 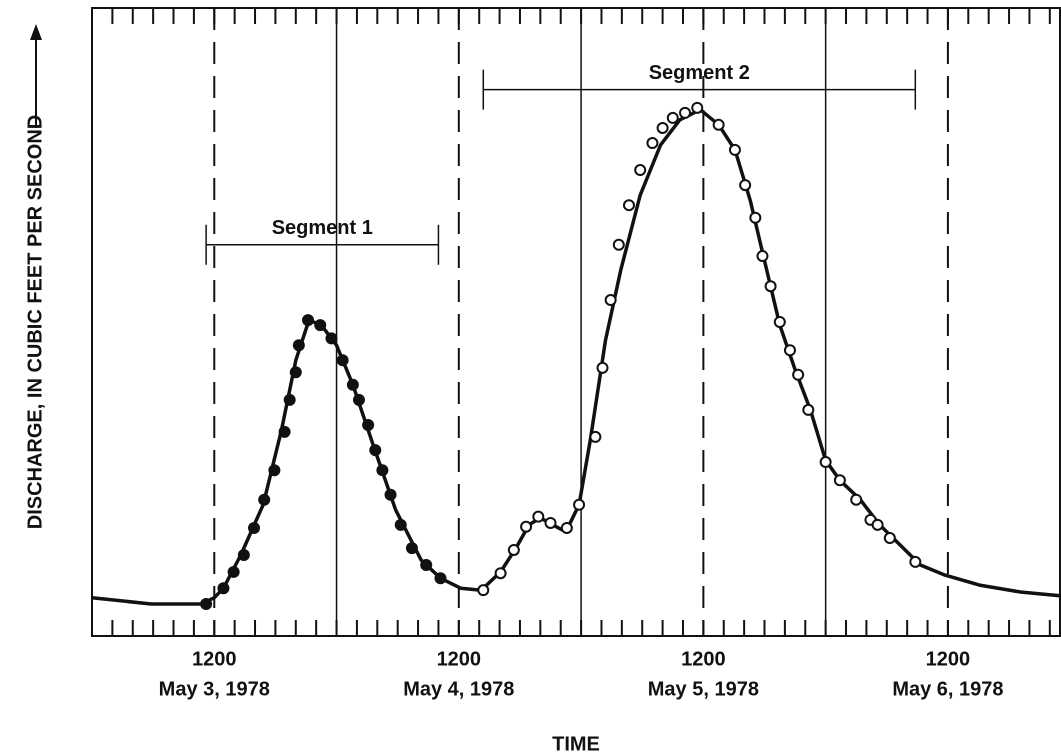 I want to click on x-axis-label: TIME, so click(x=576, y=744).